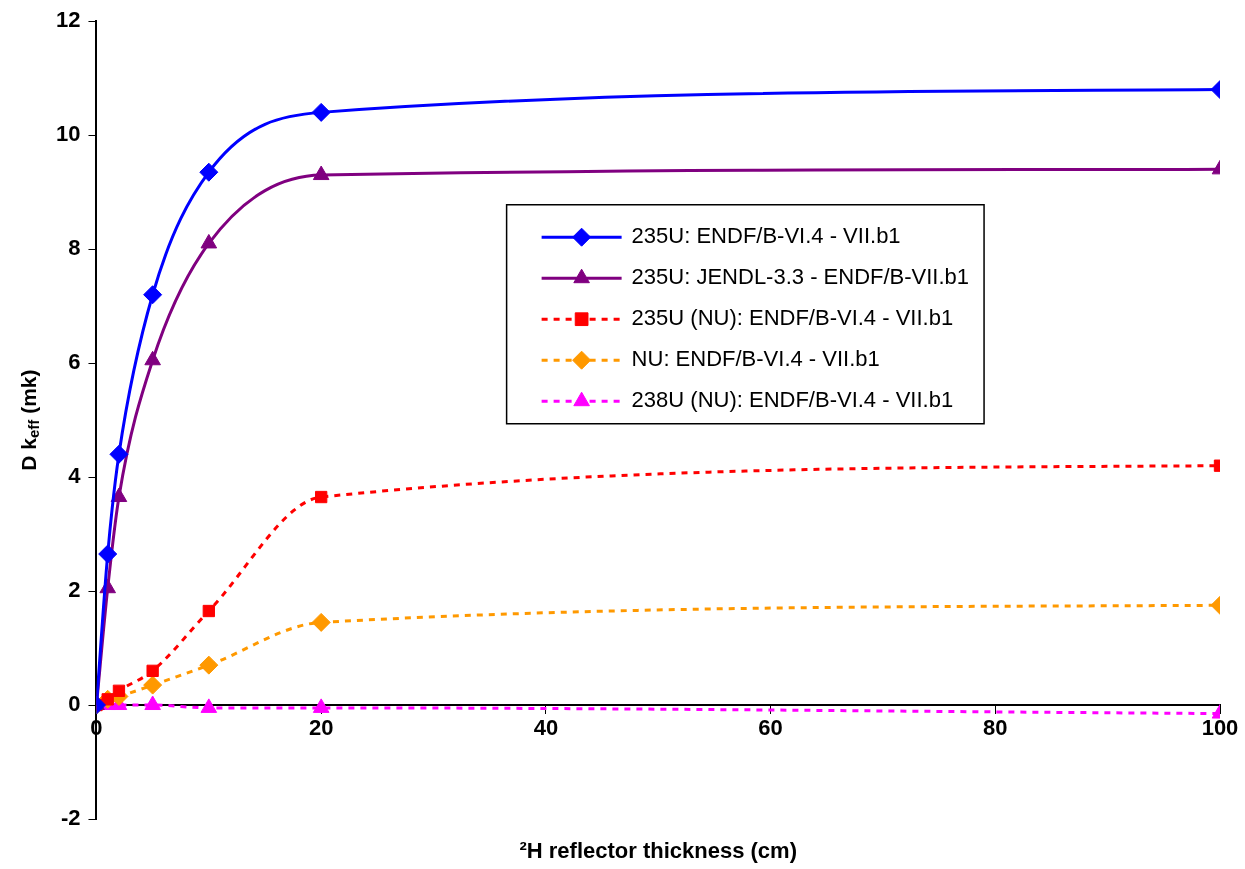 The height and width of the screenshot is (869, 1245). Describe the element at coordinates (321, 728) in the screenshot. I see `x-tick-label: 20` at that location.